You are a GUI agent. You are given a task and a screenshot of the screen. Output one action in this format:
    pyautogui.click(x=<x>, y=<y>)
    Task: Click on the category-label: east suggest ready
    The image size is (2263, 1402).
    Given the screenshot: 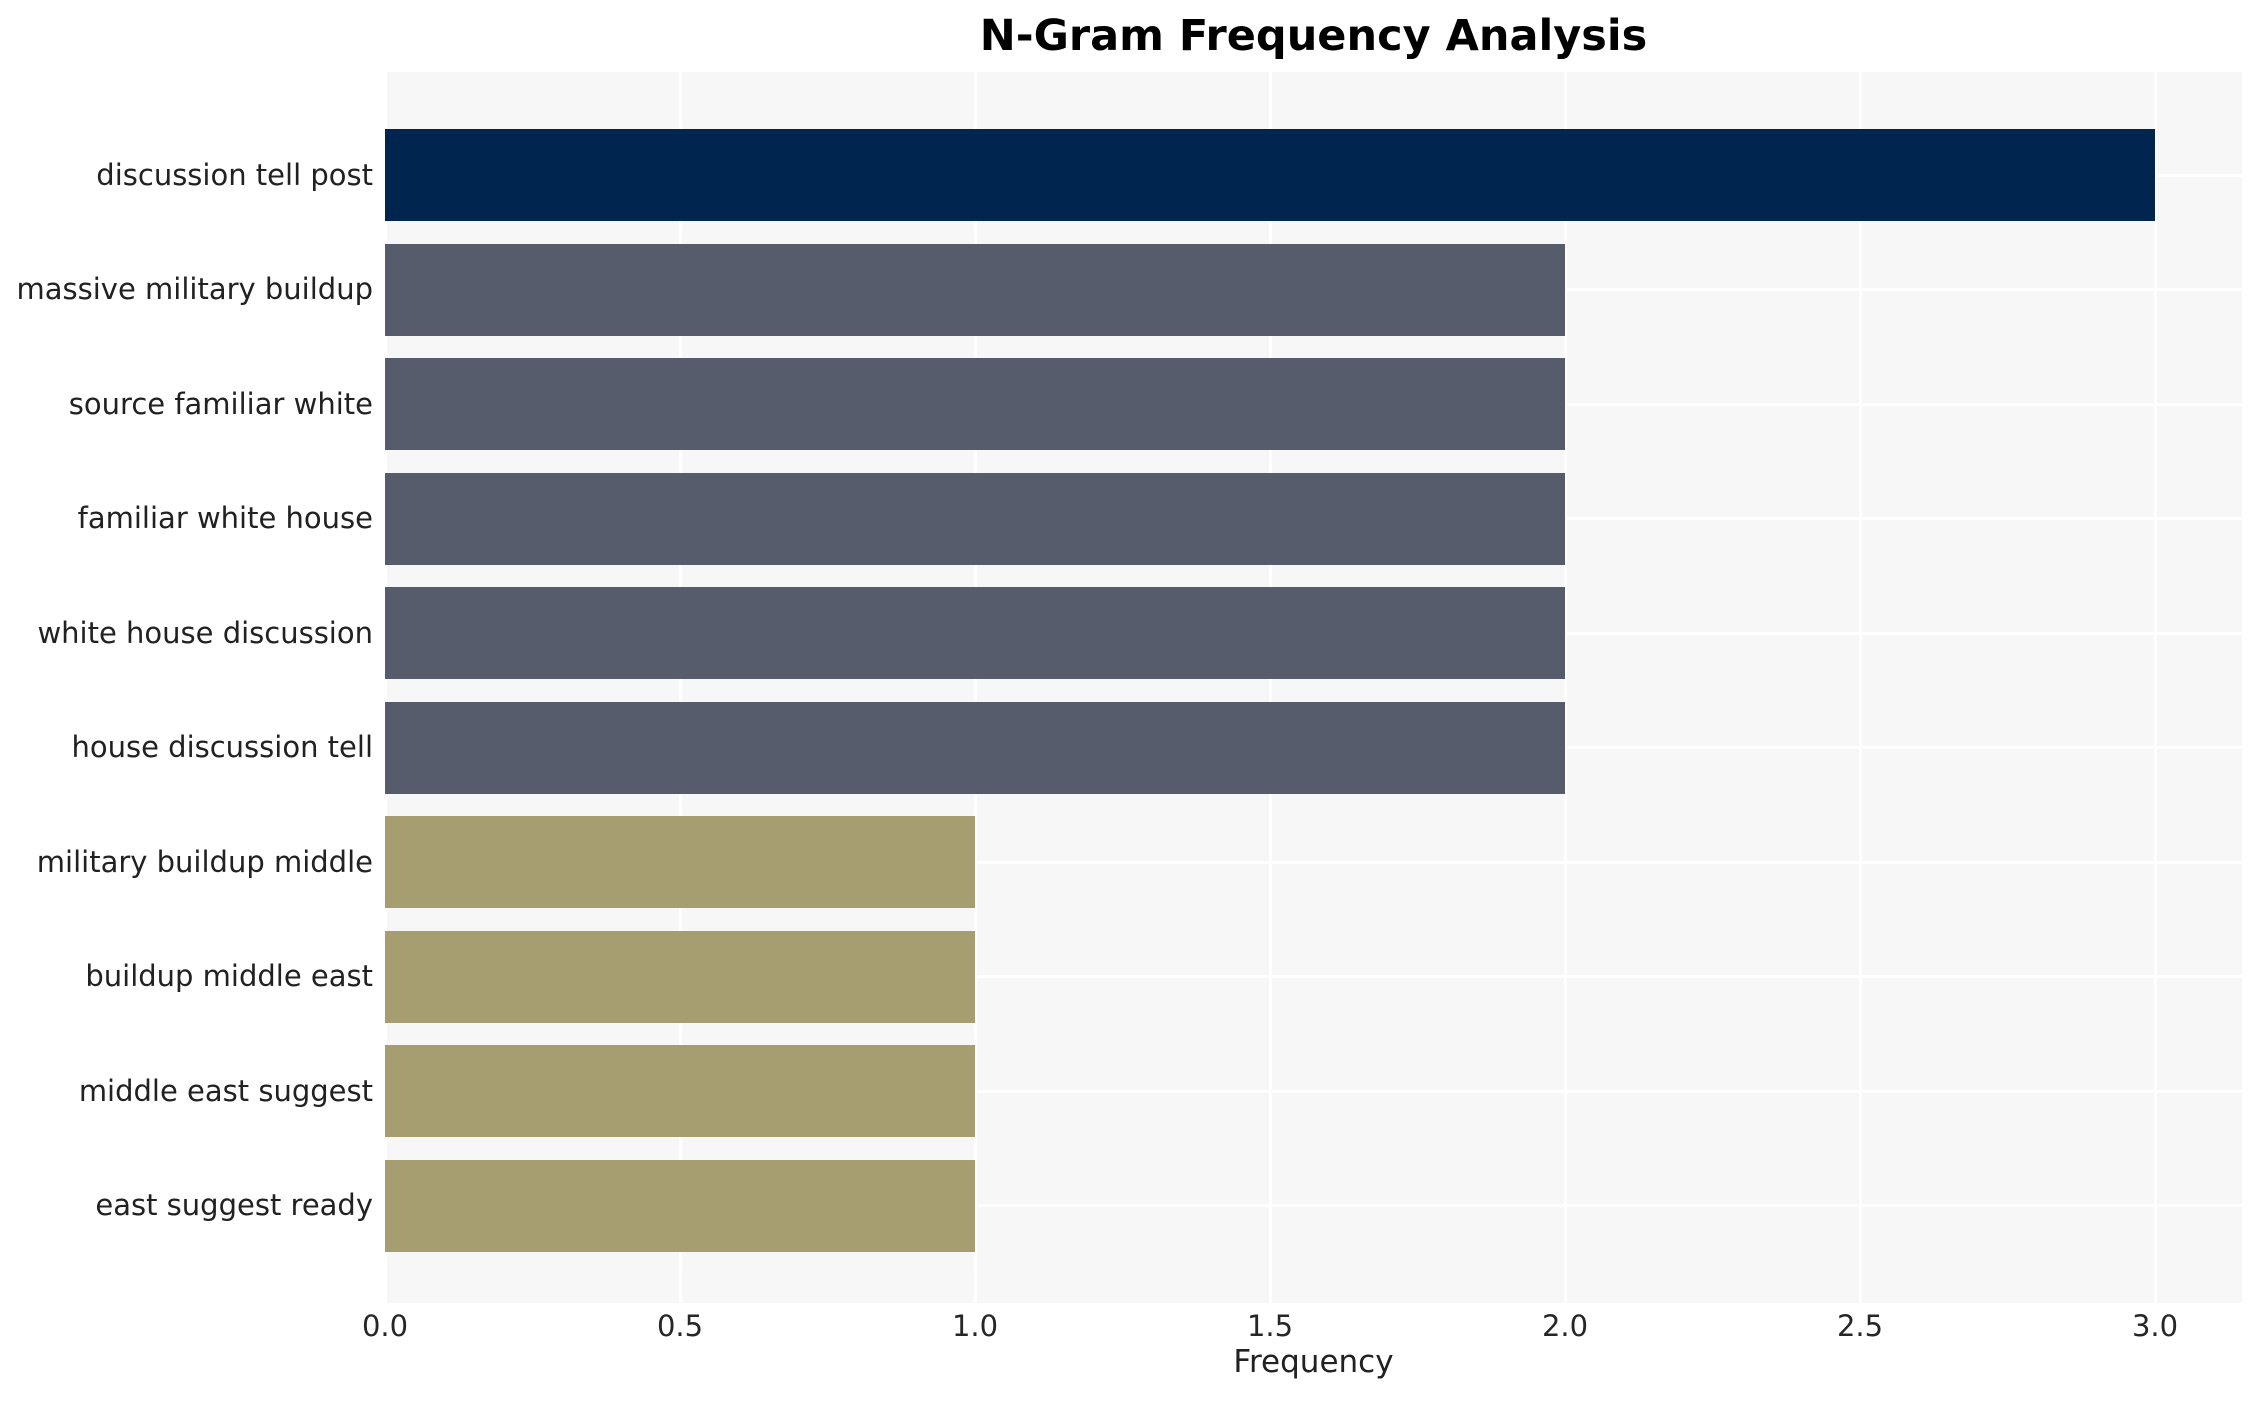 What is the action you would take?
    pyautogui.click(x=234, y=1205)
    